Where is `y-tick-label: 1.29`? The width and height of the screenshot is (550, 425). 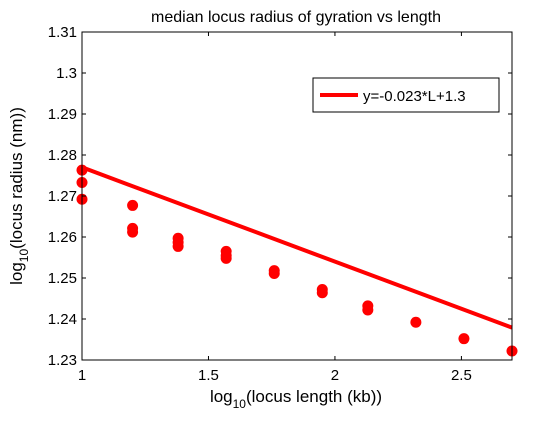
y-tick-label: 1.29 is located at coordinates (62, 114).